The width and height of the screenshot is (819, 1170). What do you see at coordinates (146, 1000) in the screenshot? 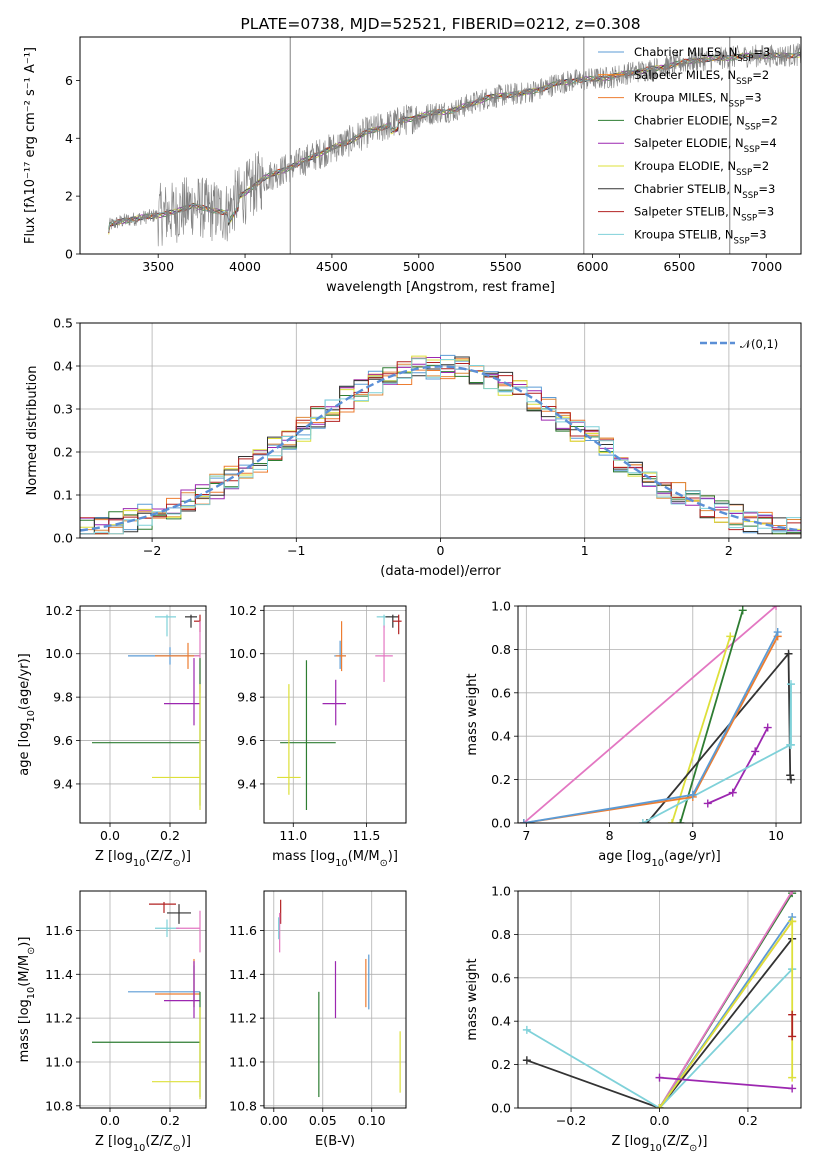
I see `mass_vs_Z-plot-area` at bounding box center [146, 1000].